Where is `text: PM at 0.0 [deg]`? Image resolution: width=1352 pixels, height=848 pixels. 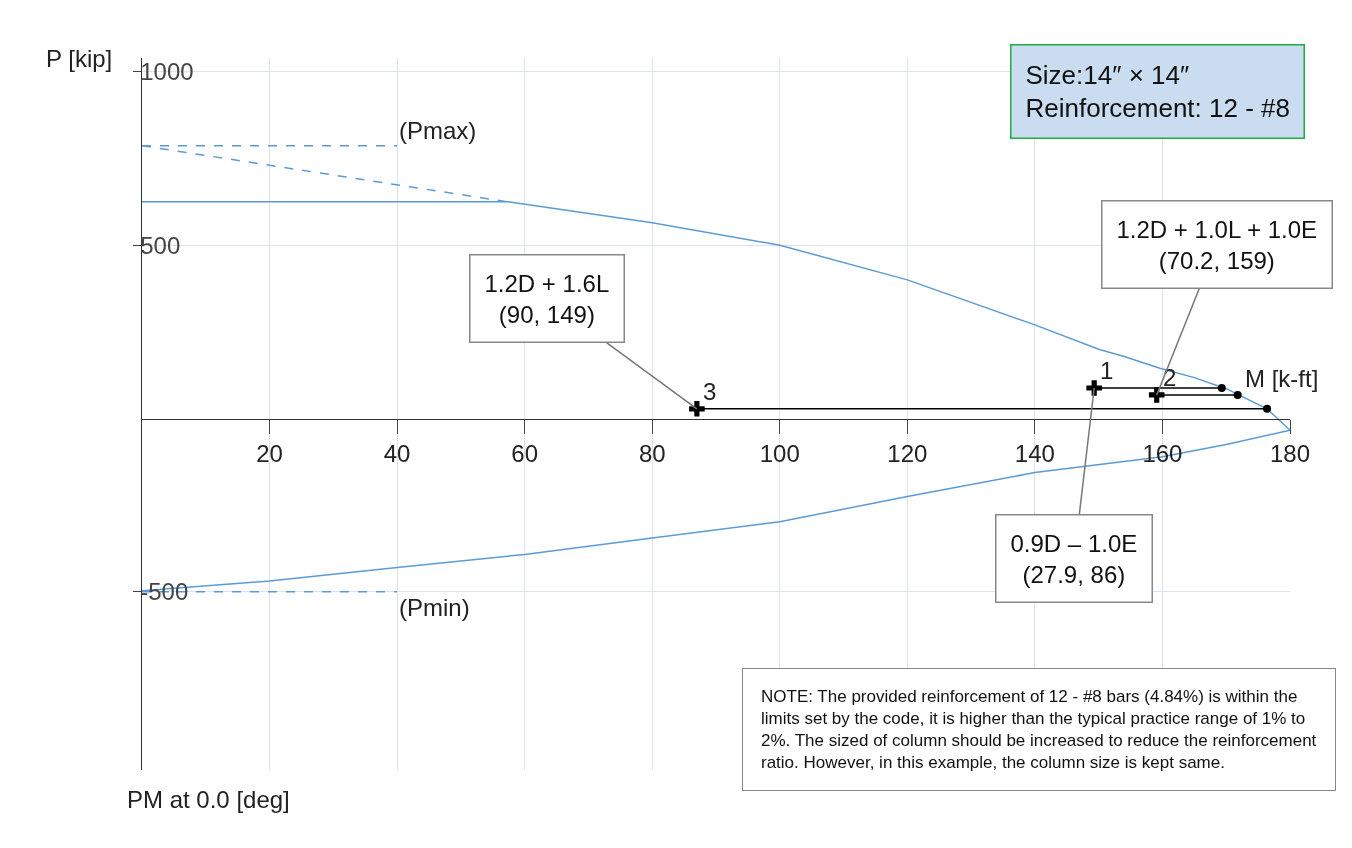 text: PM at 0.0 [deg] is located at coordinates (208, 799).